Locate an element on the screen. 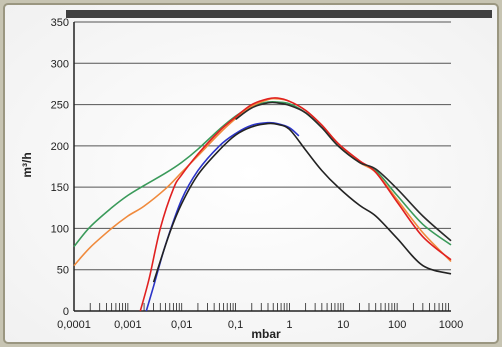 This screenshot has height=347, width=502. x-axis-title: mbar is located at coordinates (266, 334).